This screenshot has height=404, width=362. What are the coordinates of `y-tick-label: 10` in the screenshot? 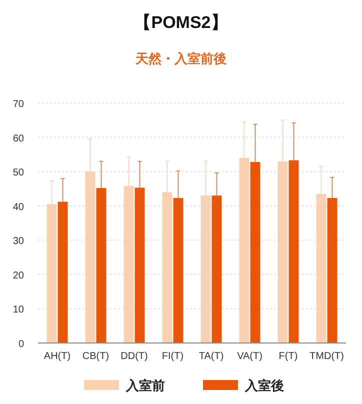 It's located at (18, 310).